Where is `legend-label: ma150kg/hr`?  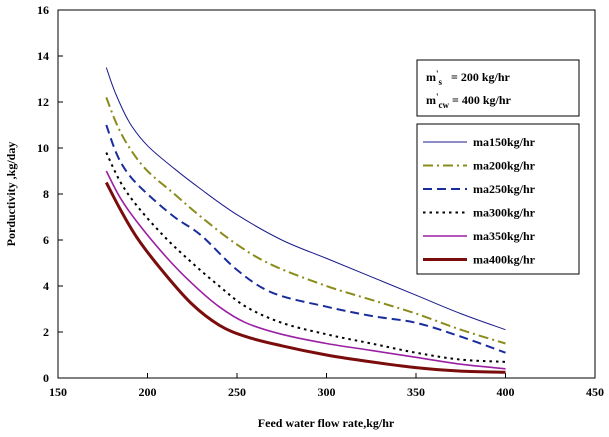 legend-label: ma150kg/hr is located at coordinates (504, 142).